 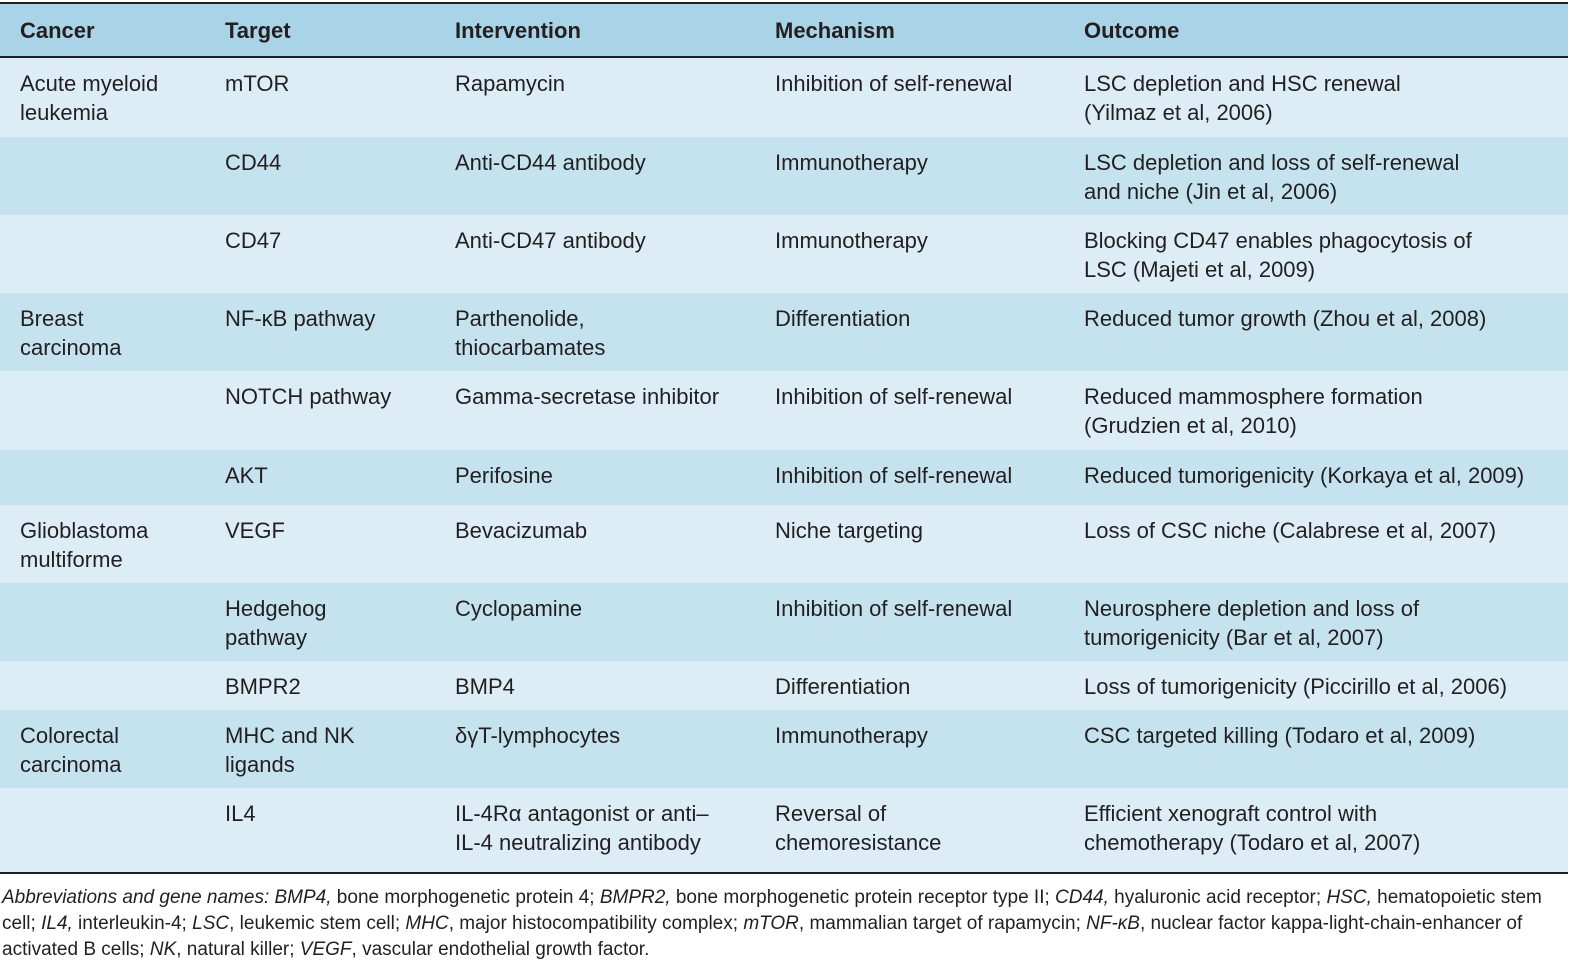 I want to click on table-cell: Rapamycin, so click(x=615, y=97).